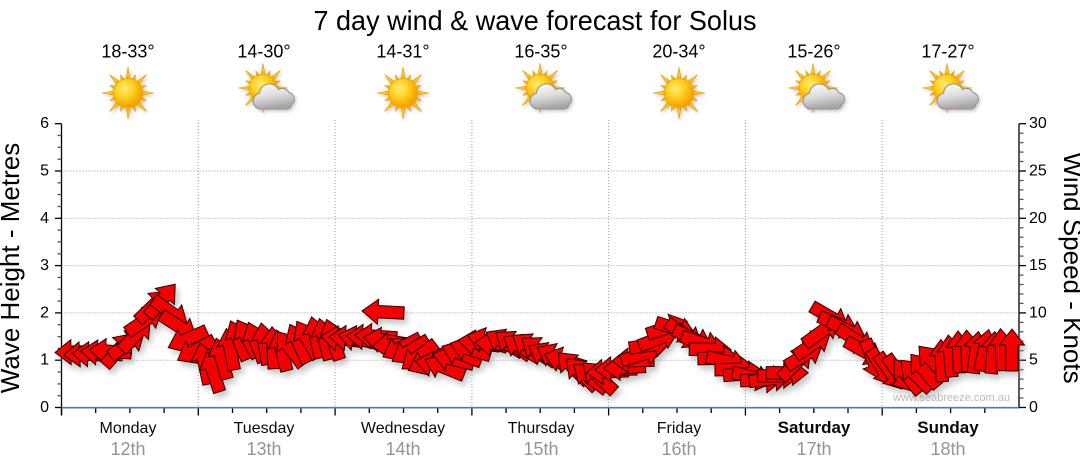  I want to click on svg-text: 30, so click(1038, 123).